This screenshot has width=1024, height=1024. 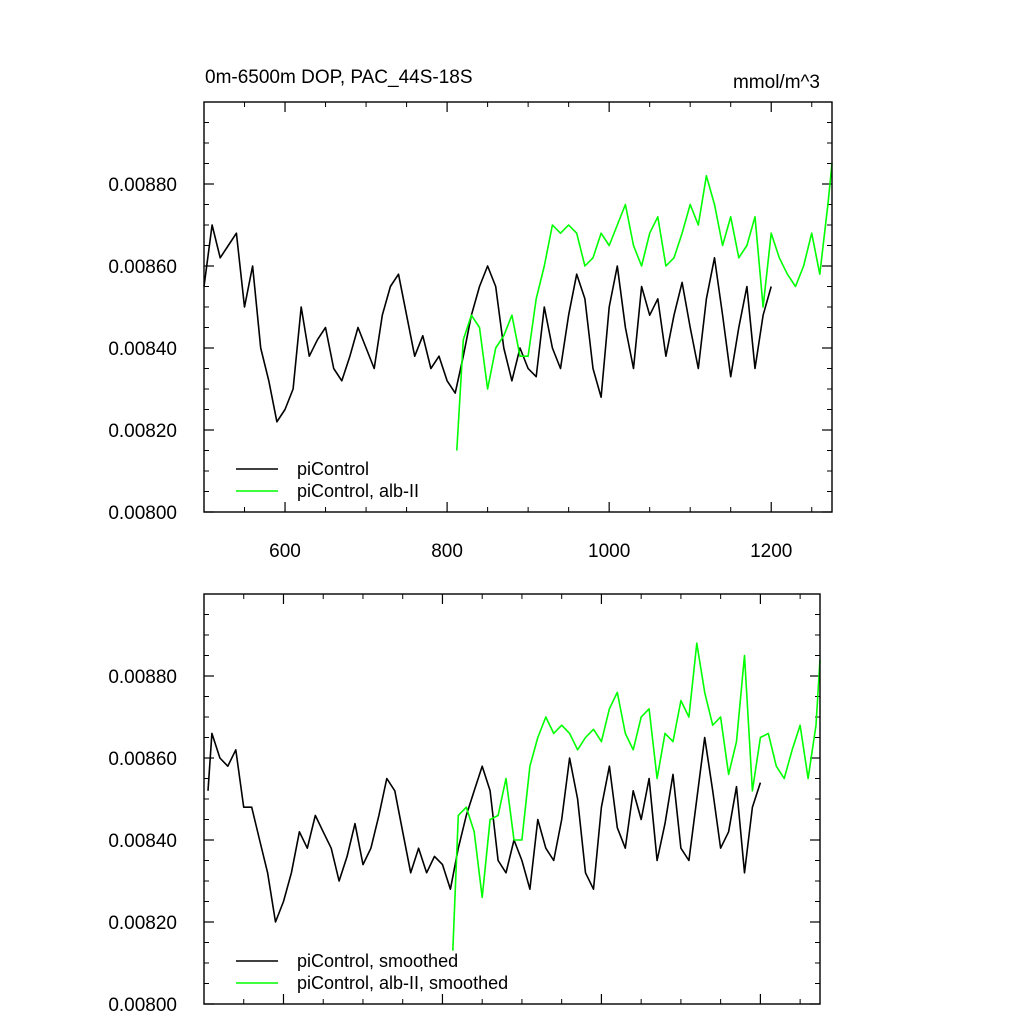 I want to click on series-line-picontrol-smoothed, so click(x=484, y=827).